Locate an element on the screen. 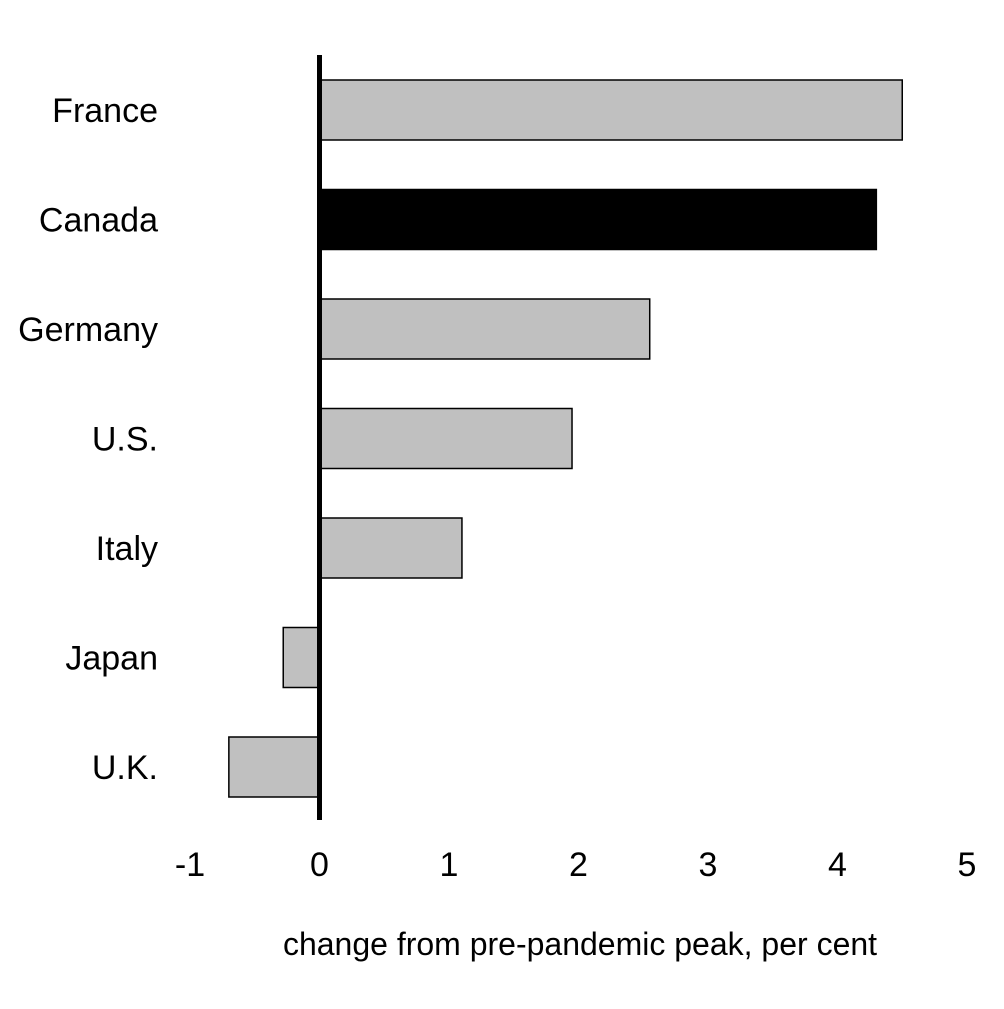 This screenshot has width=1004, height=1009. category-label: Canada is located at coordinates (98, 221).